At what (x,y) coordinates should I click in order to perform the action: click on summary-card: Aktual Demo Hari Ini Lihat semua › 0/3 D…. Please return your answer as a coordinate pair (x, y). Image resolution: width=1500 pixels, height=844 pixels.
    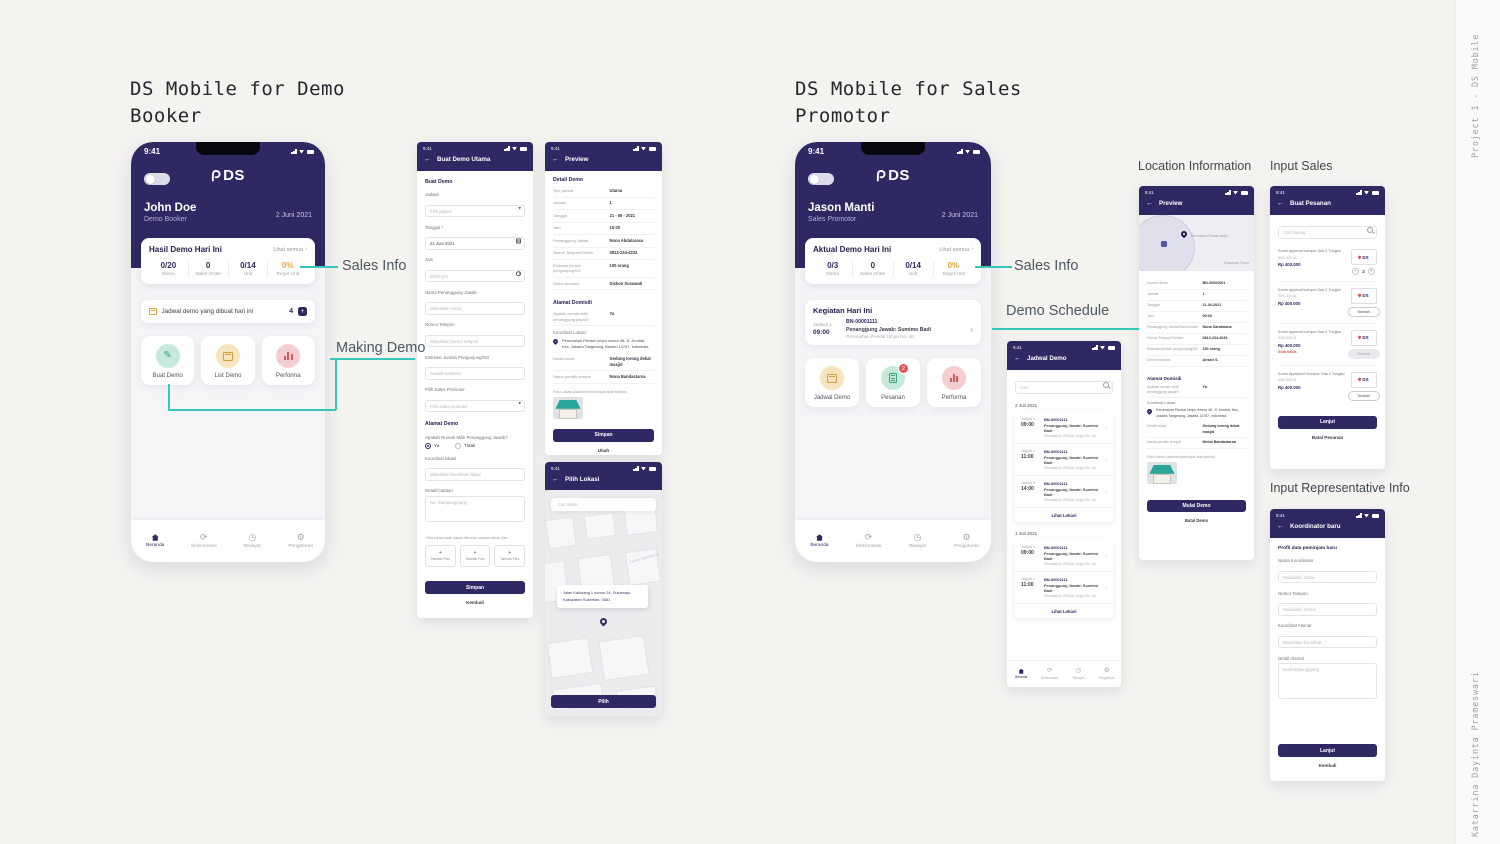
    Looking at the image, I should click on (893, 261).